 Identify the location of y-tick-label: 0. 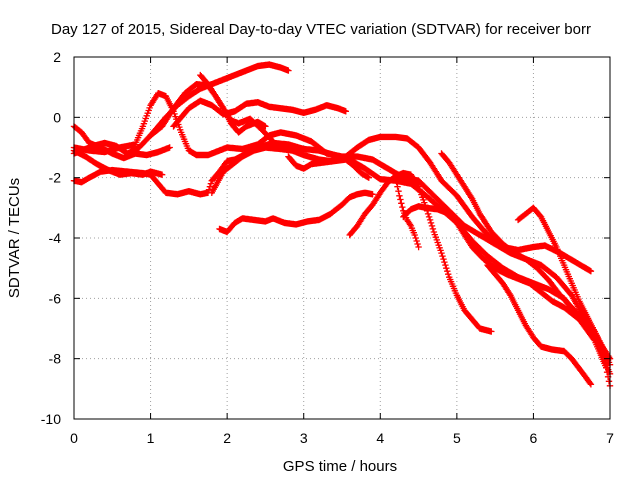
(57, 117).